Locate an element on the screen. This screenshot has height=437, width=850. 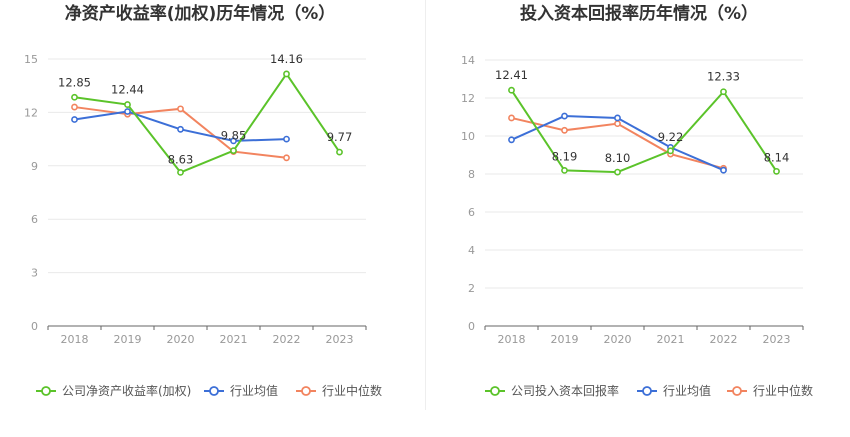
data-label: 8.10 is located at coordinates (618, 158).